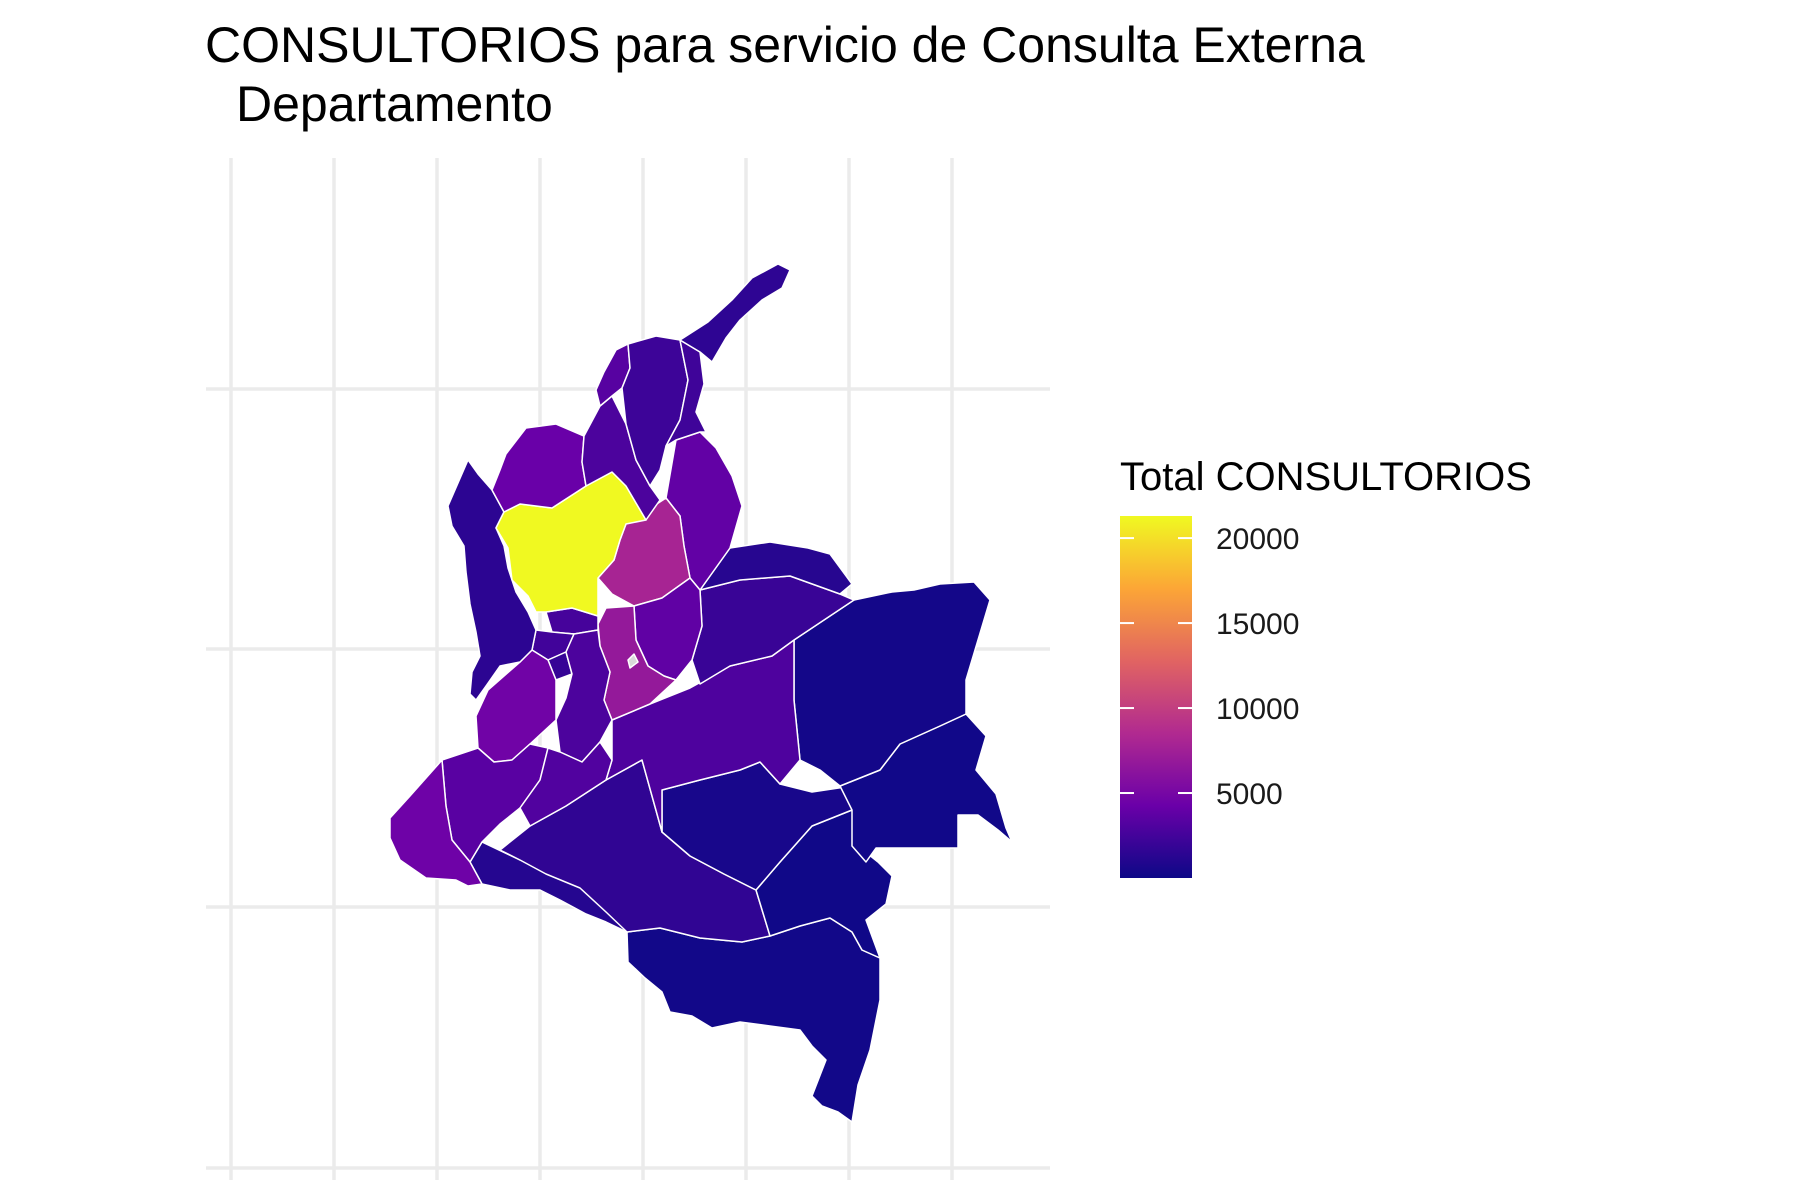 Image resolution: width=1800 pixels, height=1200 pixels. I want to click on legend-ticks: 20000 15000 10000 5000, so click(1209, 667).